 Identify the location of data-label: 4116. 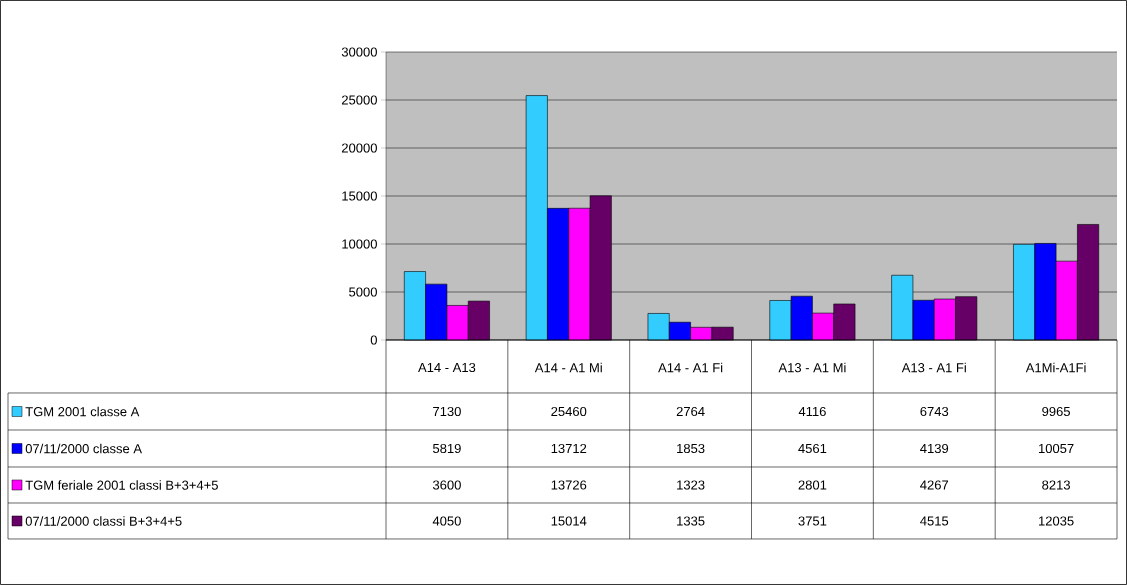
(812, 411).